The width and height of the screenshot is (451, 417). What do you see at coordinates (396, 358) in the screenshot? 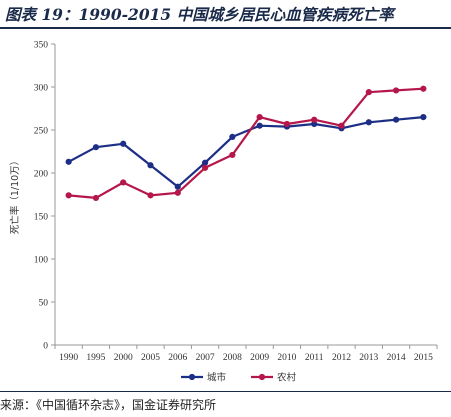
I see `x-tick-label: 2014` at bounding box center [396, 358].